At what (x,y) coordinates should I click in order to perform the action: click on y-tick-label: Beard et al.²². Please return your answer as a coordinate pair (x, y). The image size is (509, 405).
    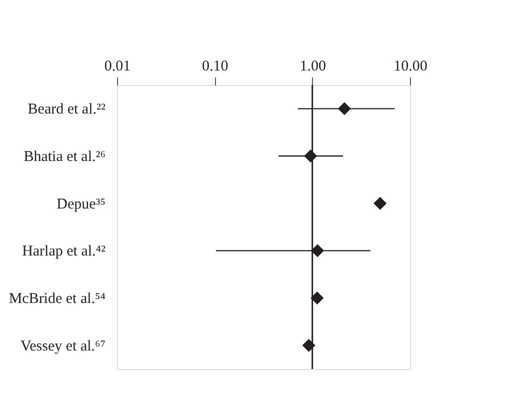
    Looking at the image, I should click on (67, 110).